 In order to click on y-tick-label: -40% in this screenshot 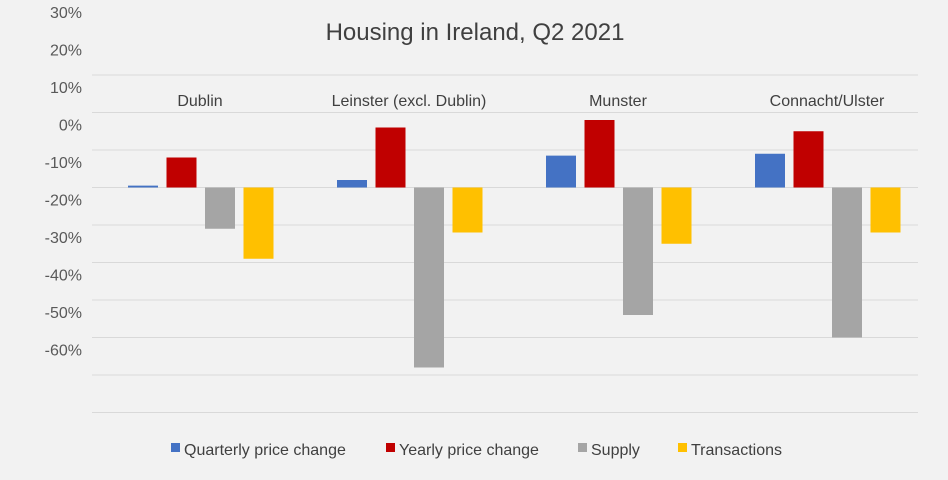, I will do `click(63, 276)`.